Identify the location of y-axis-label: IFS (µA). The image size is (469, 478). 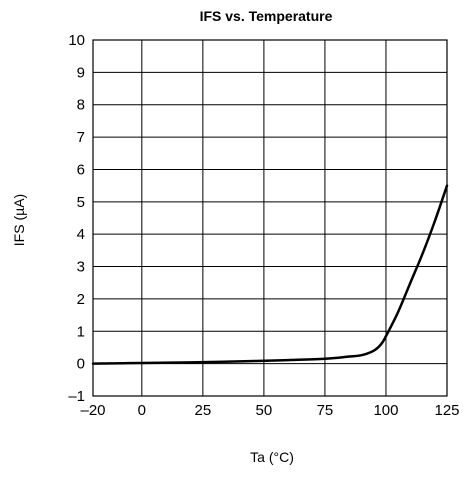
(19, 220).